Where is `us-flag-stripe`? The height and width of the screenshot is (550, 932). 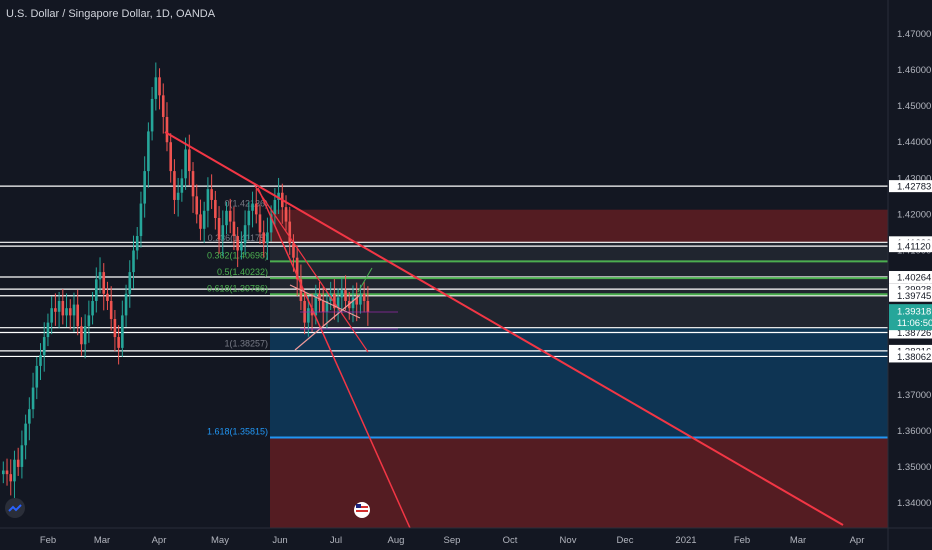
us-flag-stripe is located at coordinates (362, 507).